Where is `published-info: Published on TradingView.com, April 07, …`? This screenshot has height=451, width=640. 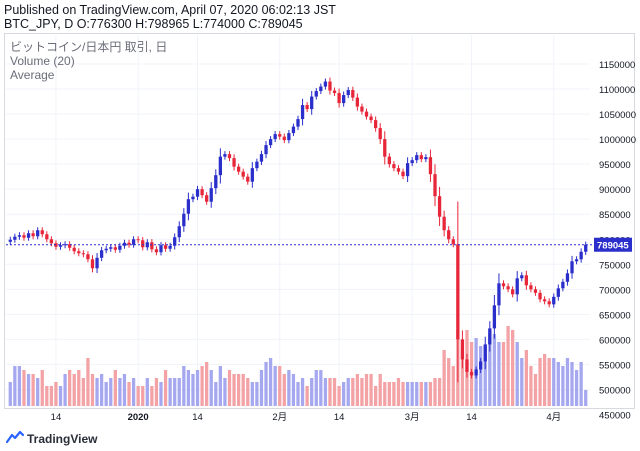 published-info: Published on TradingView.com, April 07, … is located at coordinates (170, 10).